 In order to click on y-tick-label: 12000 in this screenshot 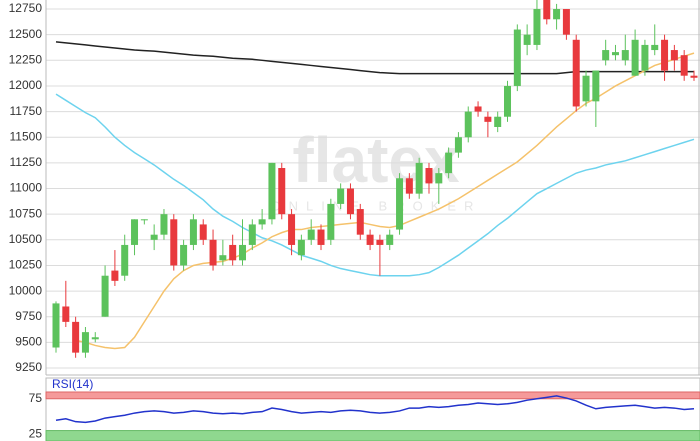, I will do `click(26, 85)`.